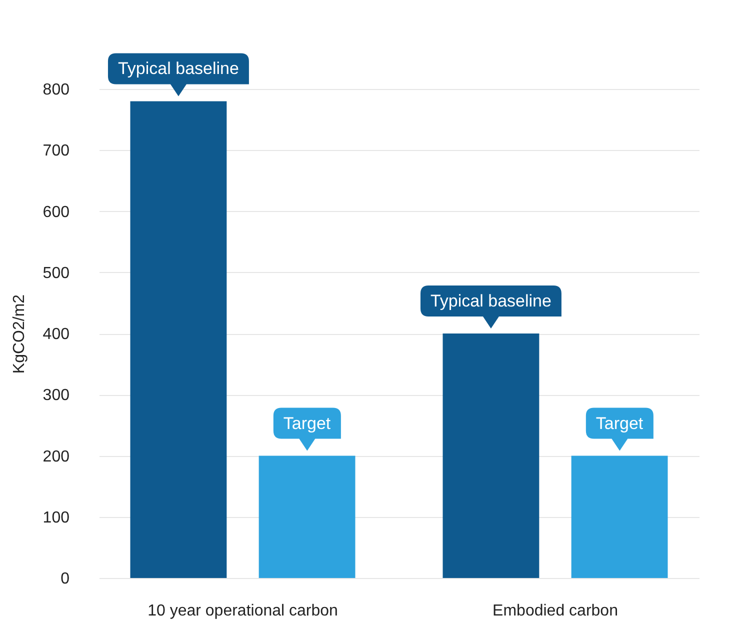  I want to click on y-tick-label: 800, so click(56, 90).